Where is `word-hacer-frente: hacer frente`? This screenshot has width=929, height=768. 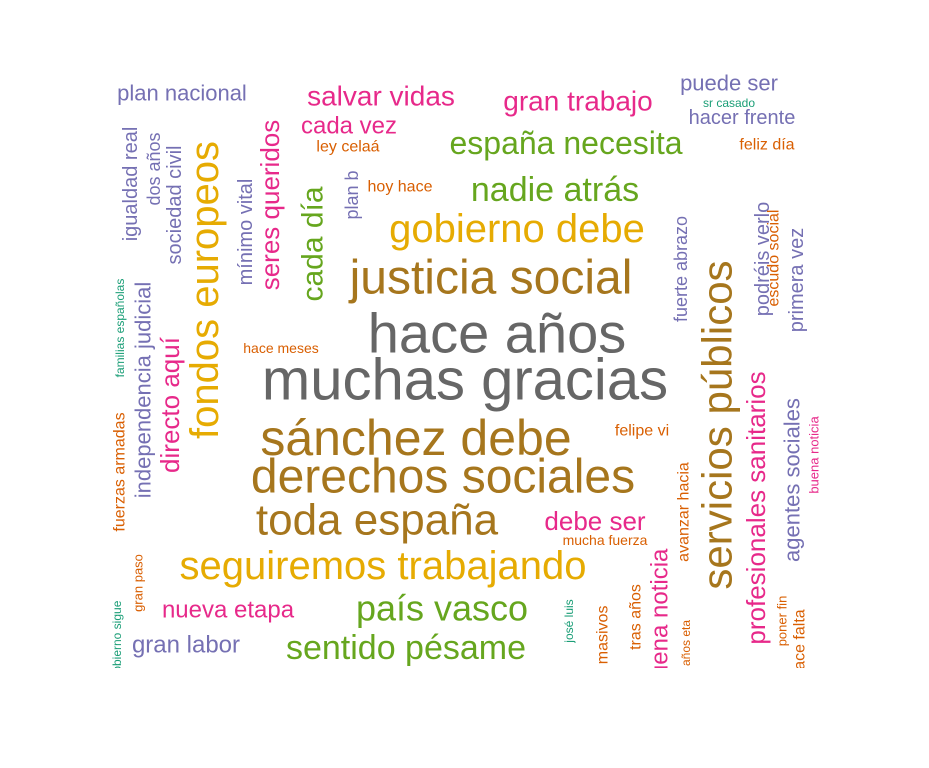
word-hacer-frente: hacer frente is located at coordinates (742, 118).